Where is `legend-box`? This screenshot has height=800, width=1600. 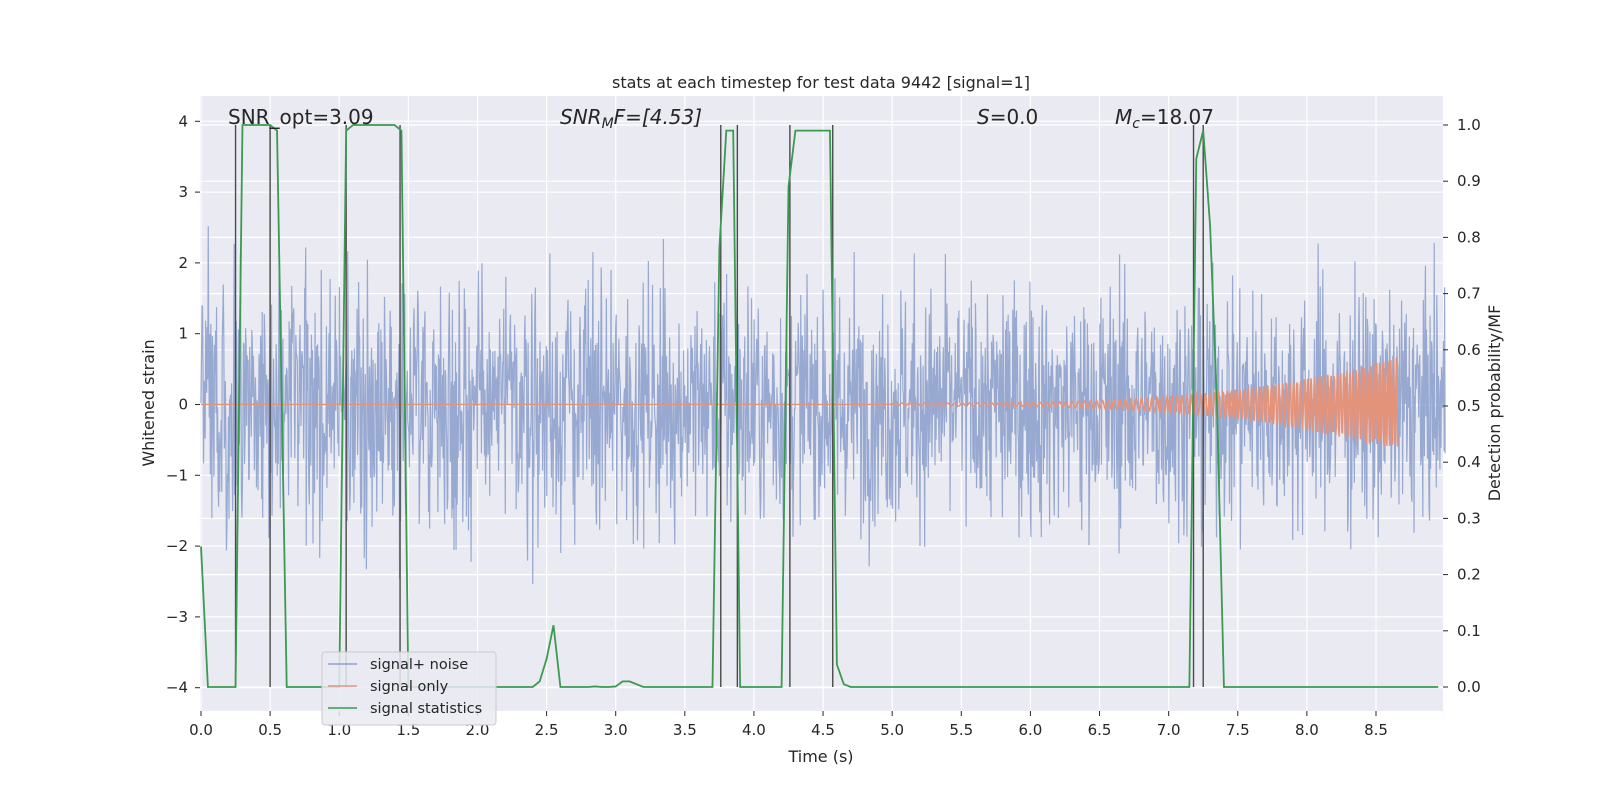 legend-box is located at coordinates (409, 688).